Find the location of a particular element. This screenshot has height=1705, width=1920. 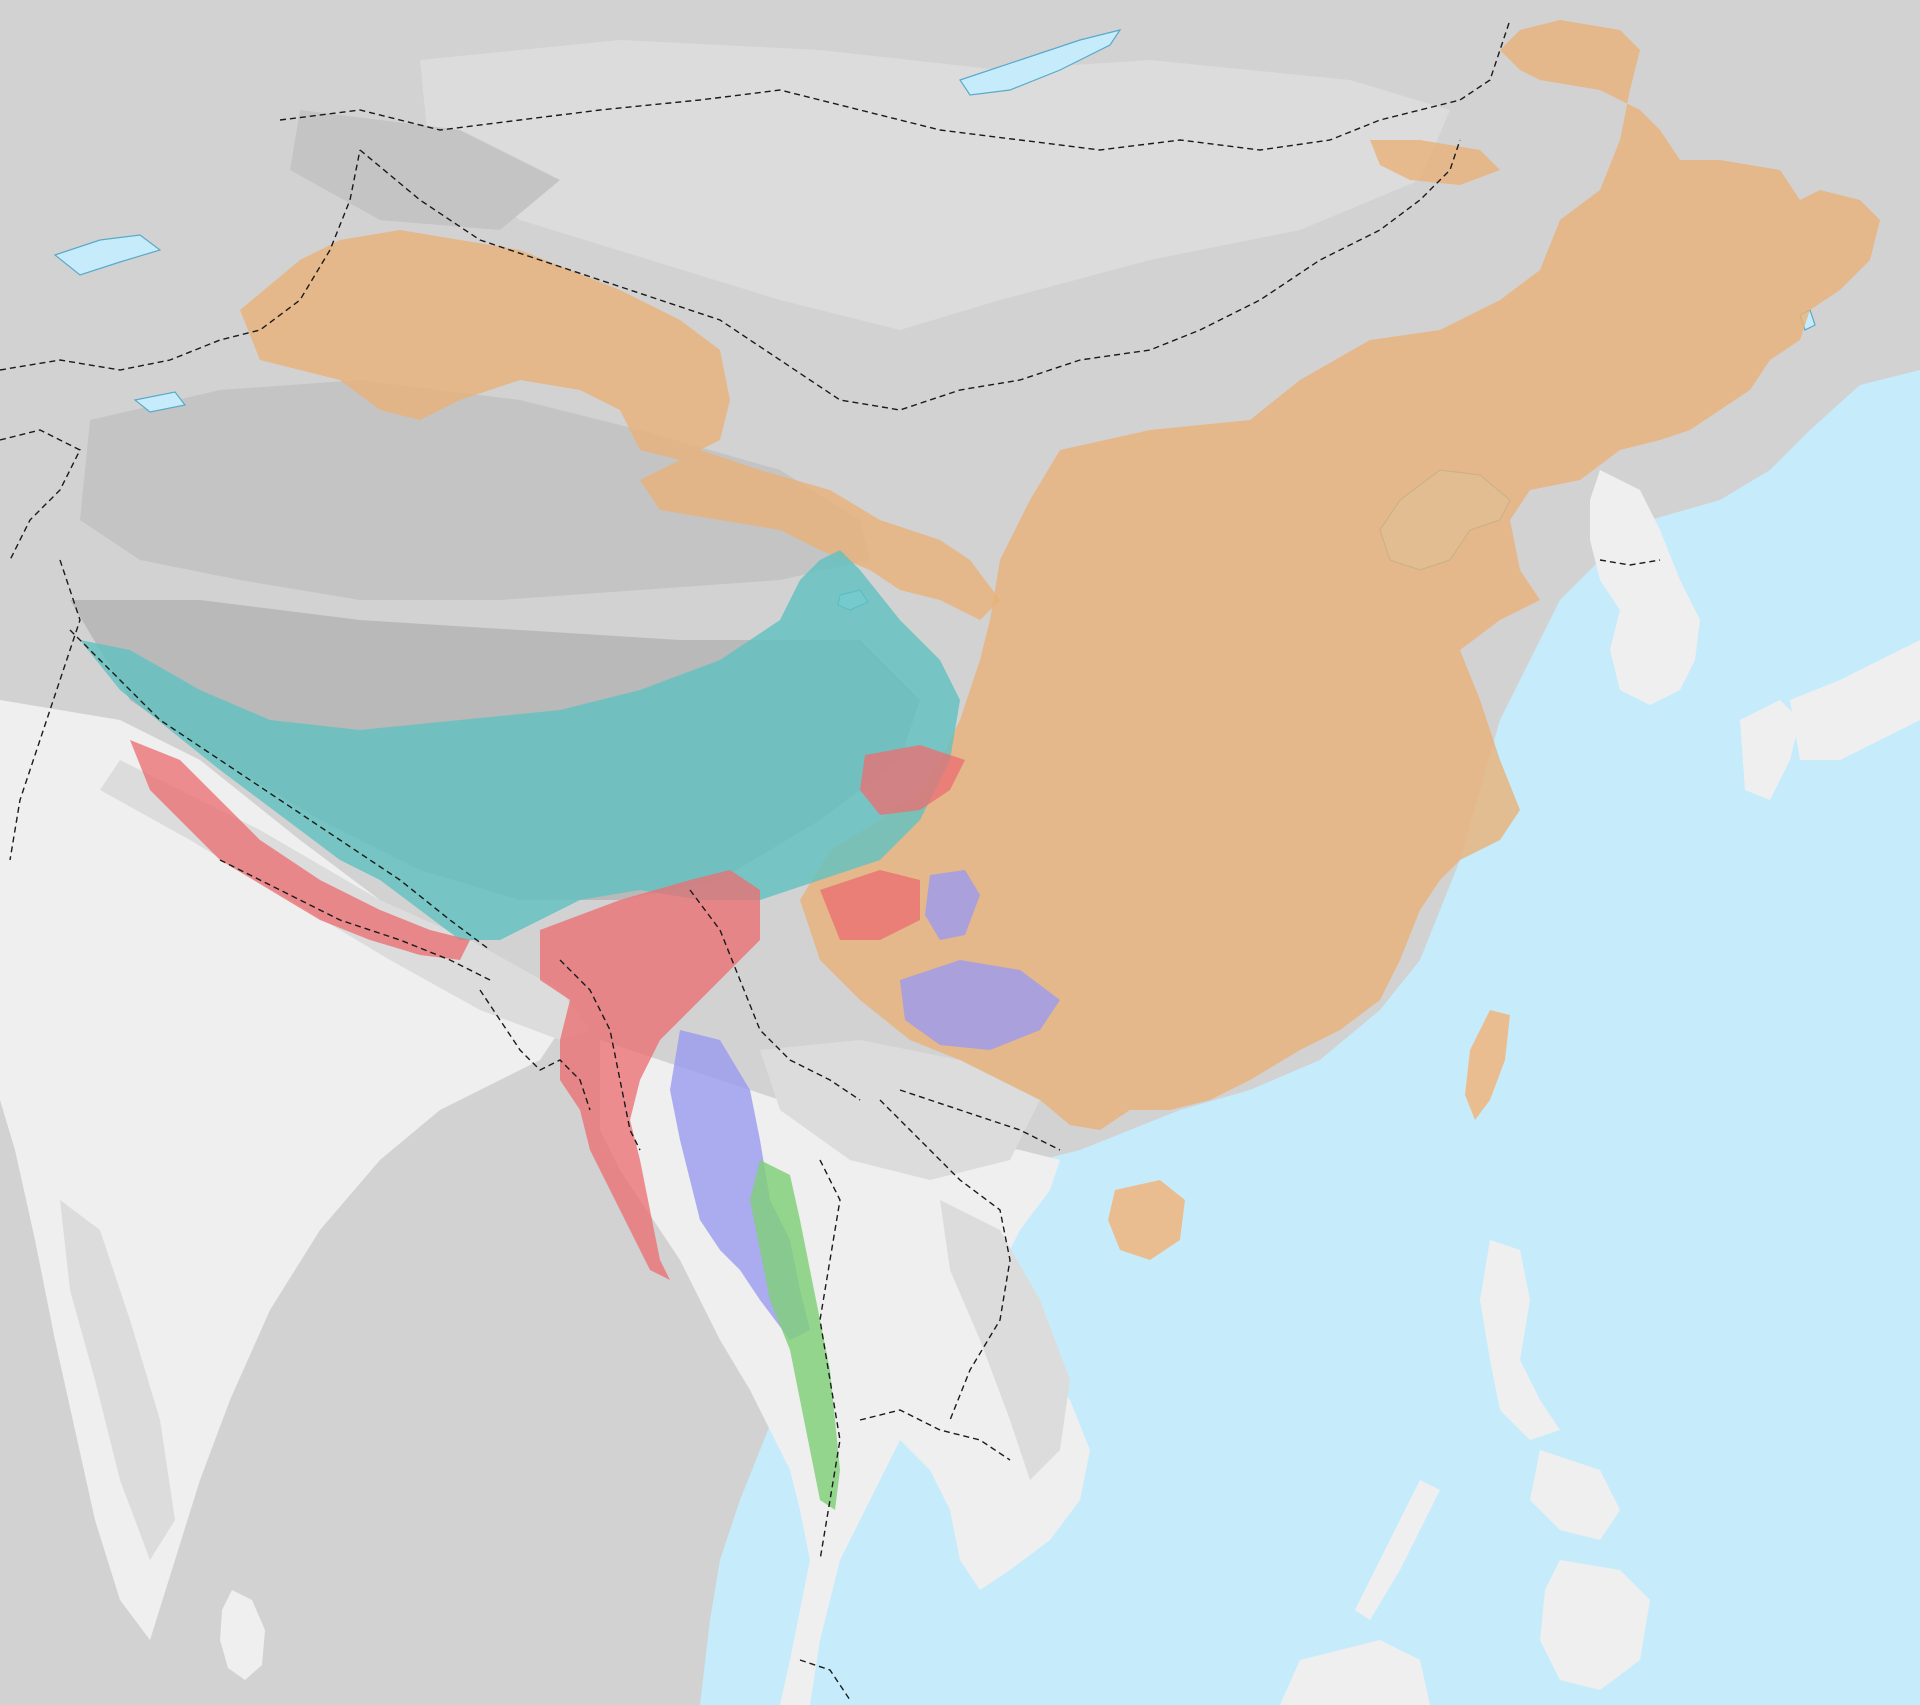

border-laos is located at coordinates (945, 1260).